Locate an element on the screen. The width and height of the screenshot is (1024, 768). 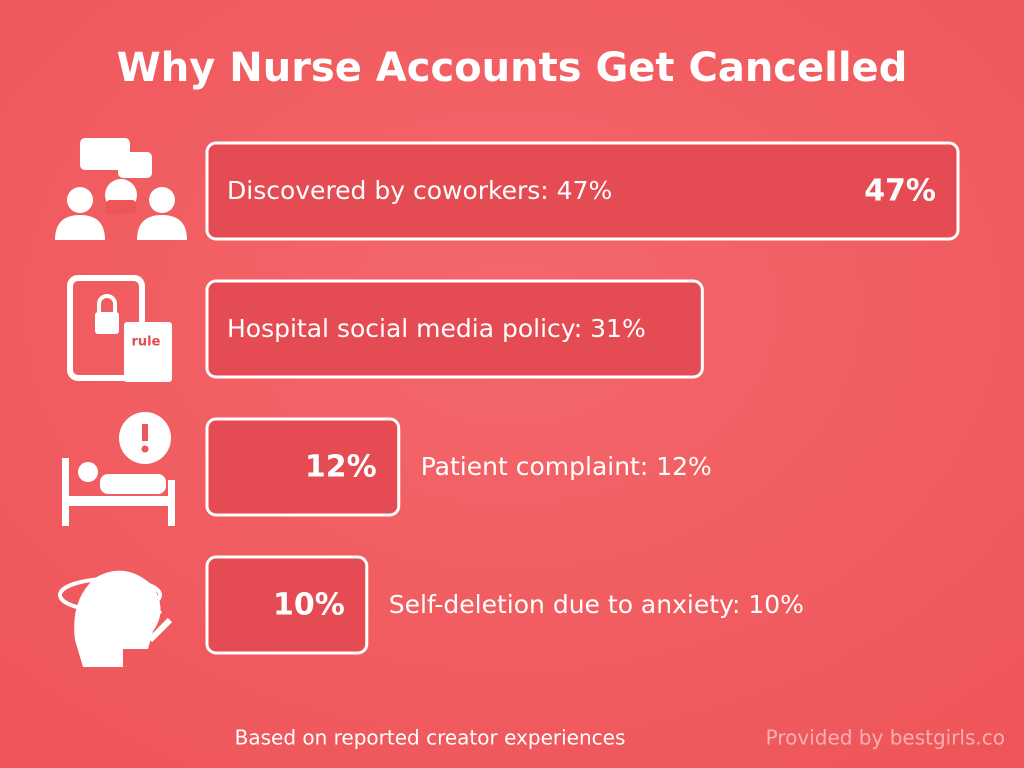
icon-policy: rule is located at coordinates (119, 328).